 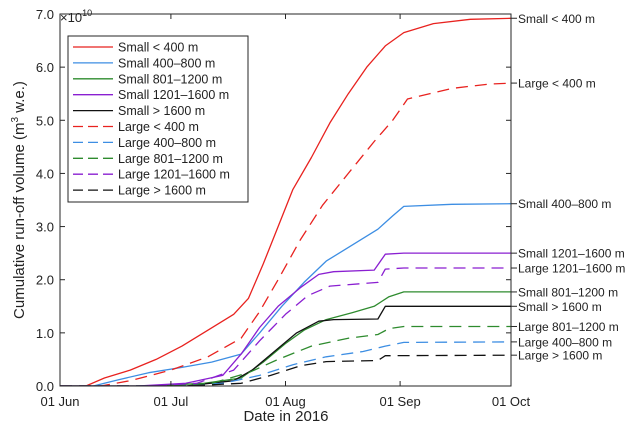 I want to click on y-exponent: ×10¹⁰, so click(x=76, y=16).